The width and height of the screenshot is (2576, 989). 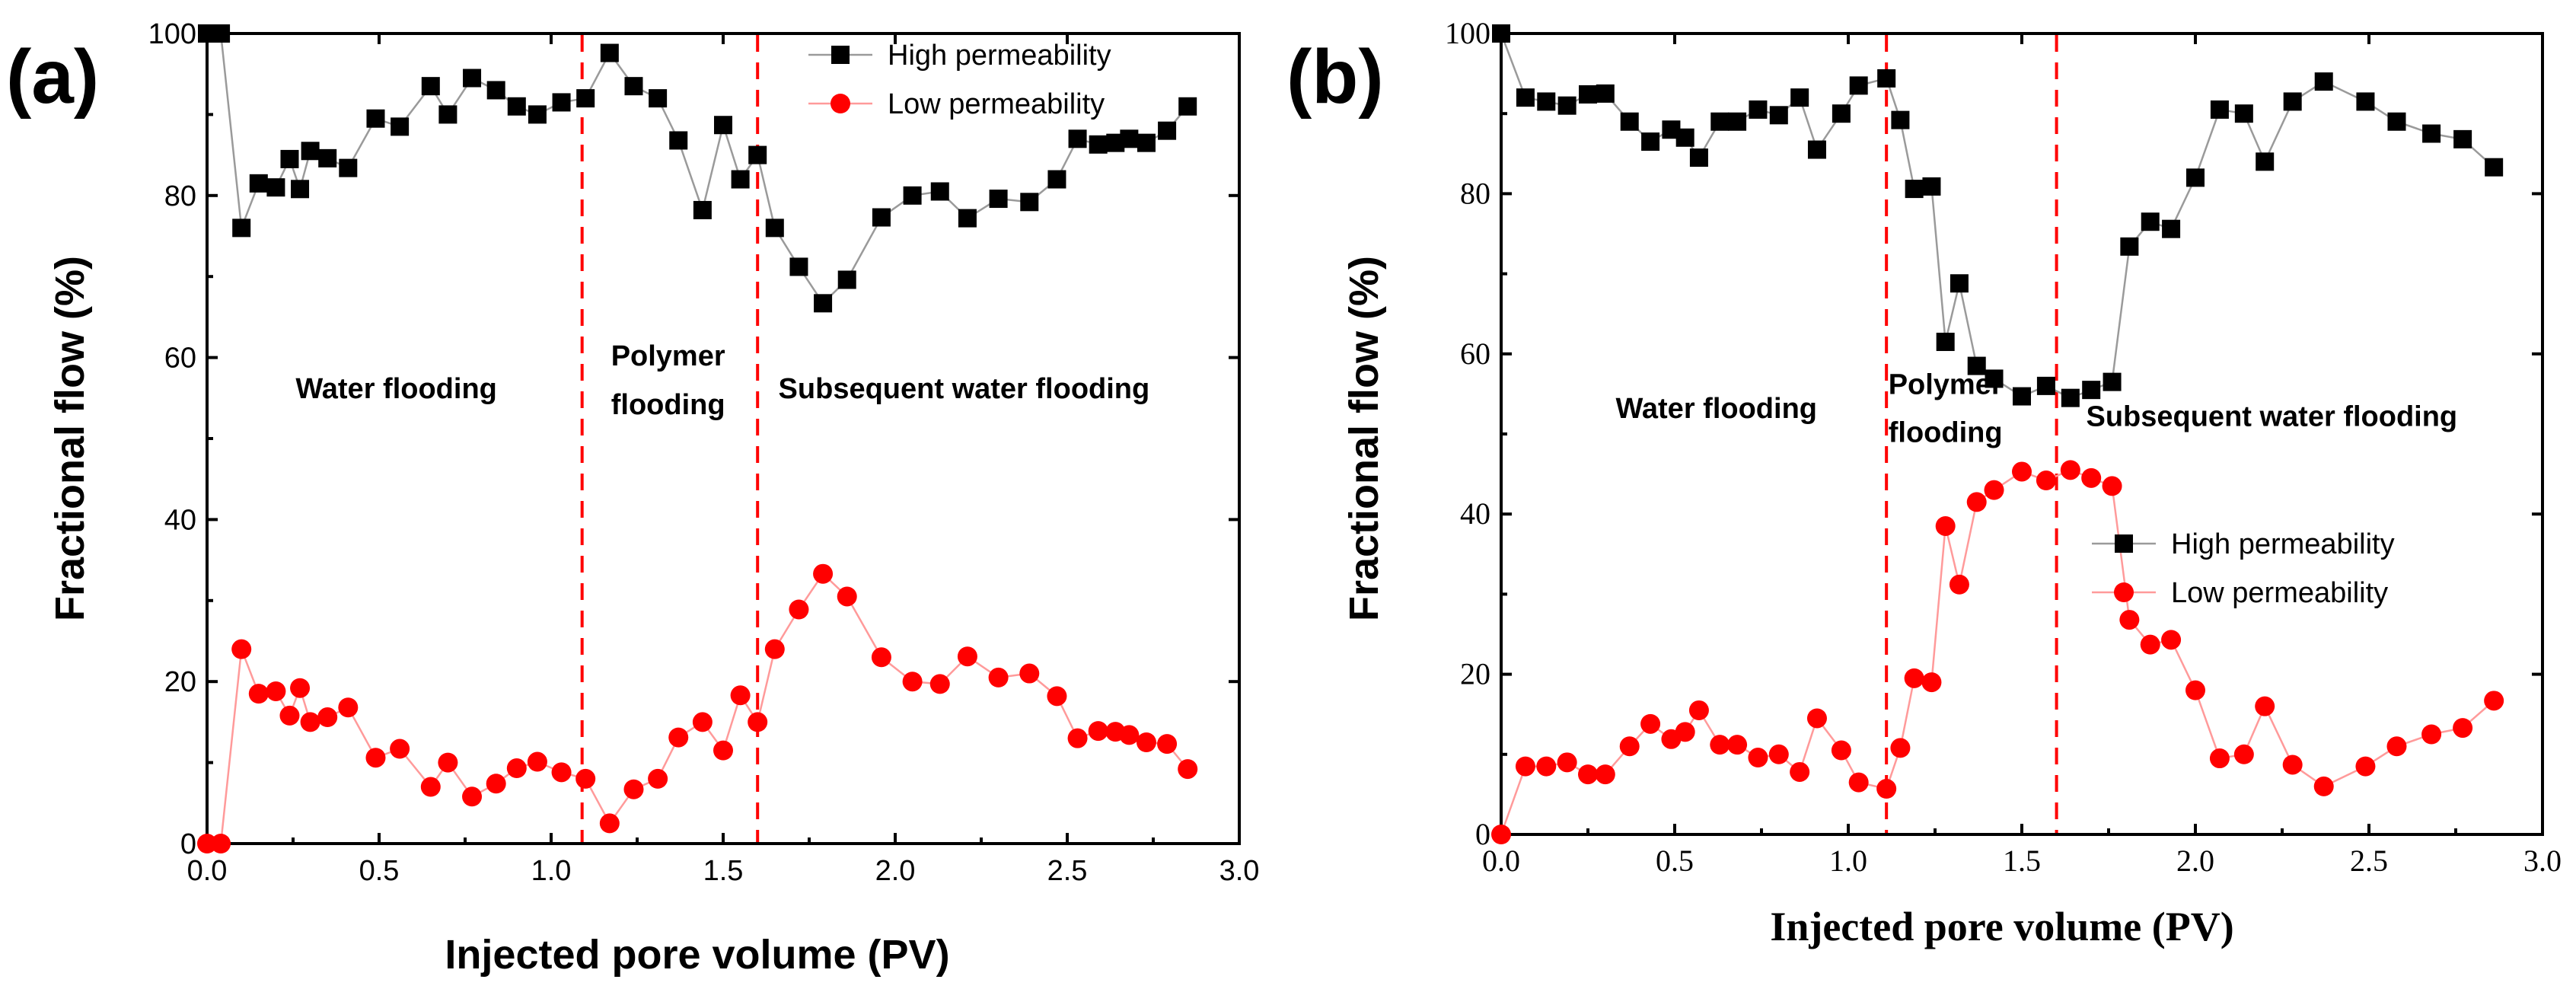 What do you see at coordinates (2283, 544) in the screenshot?
I see `panel-b-legend-label: High permeability` at bounding box center [2283, 544].